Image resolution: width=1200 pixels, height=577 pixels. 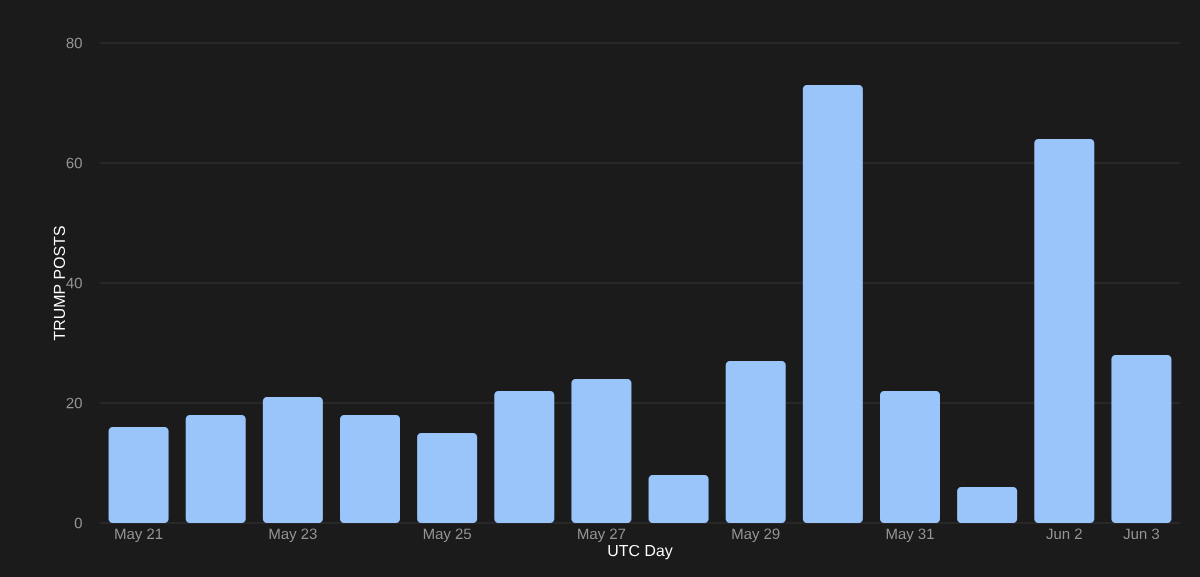 I want to click on x-tick-label: May 29, so click(x=756, y=535).